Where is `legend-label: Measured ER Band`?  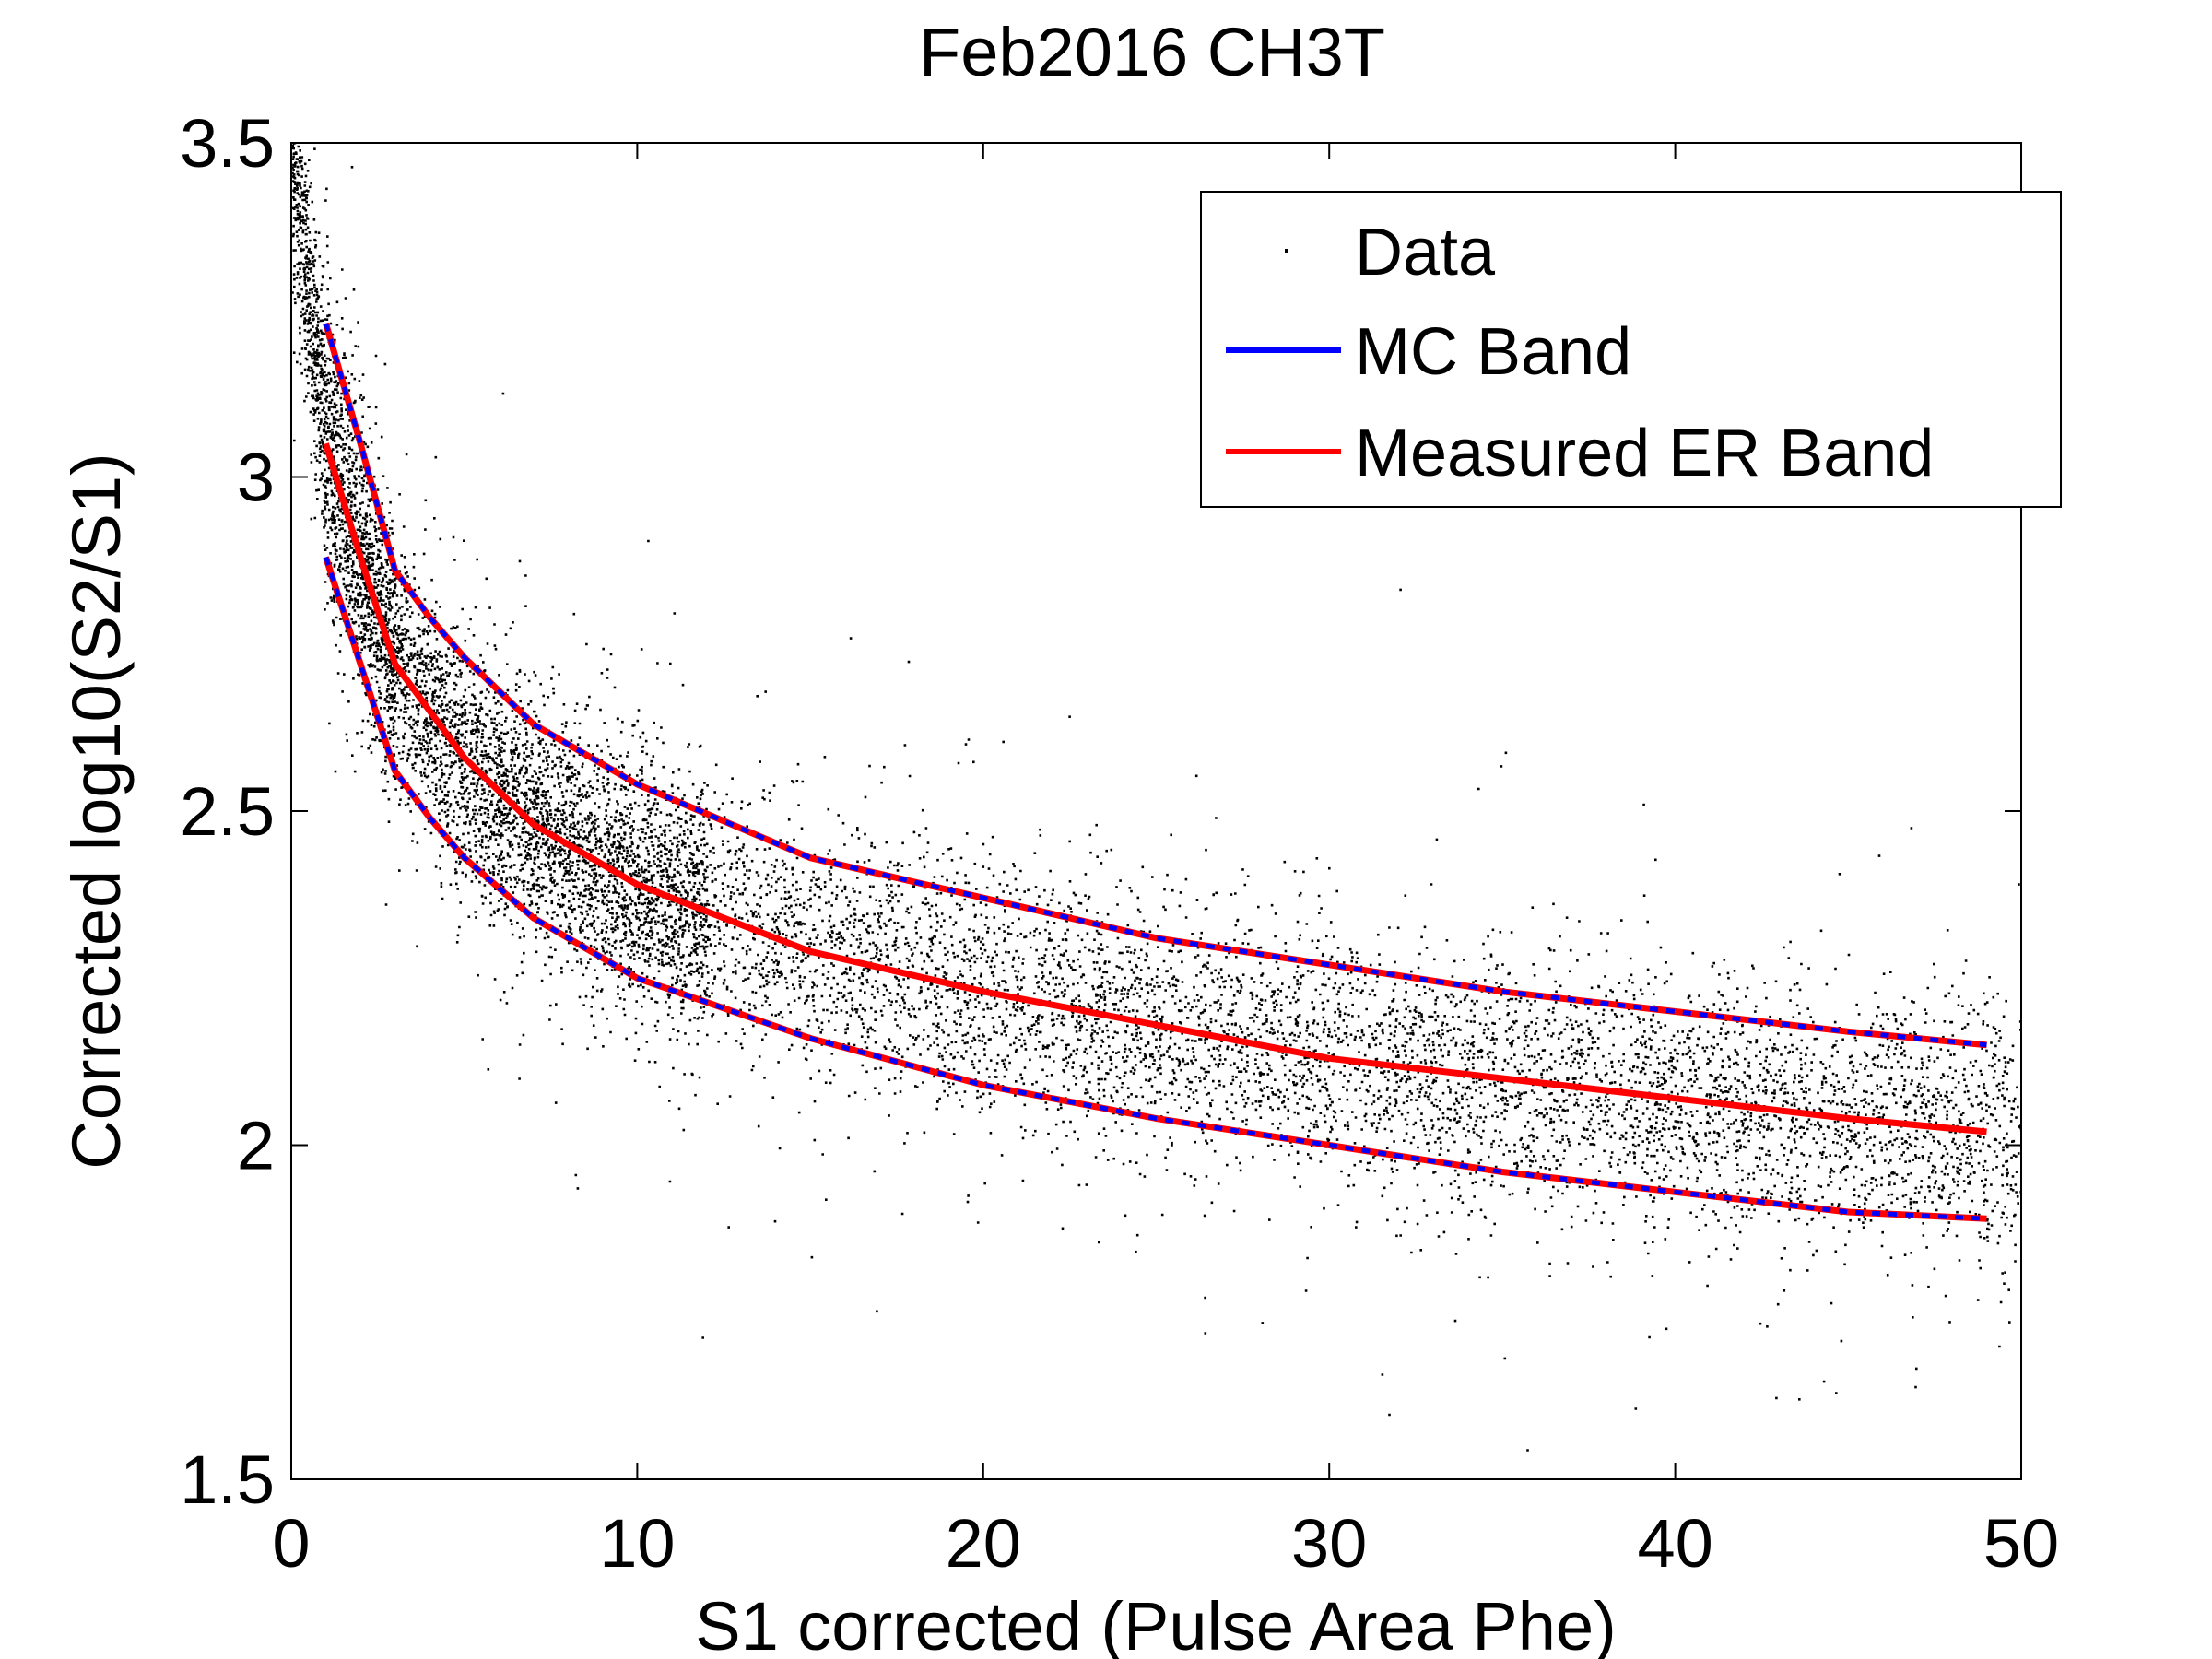 legend-label: Measured ER Band is located at coordinates (1644, 453).